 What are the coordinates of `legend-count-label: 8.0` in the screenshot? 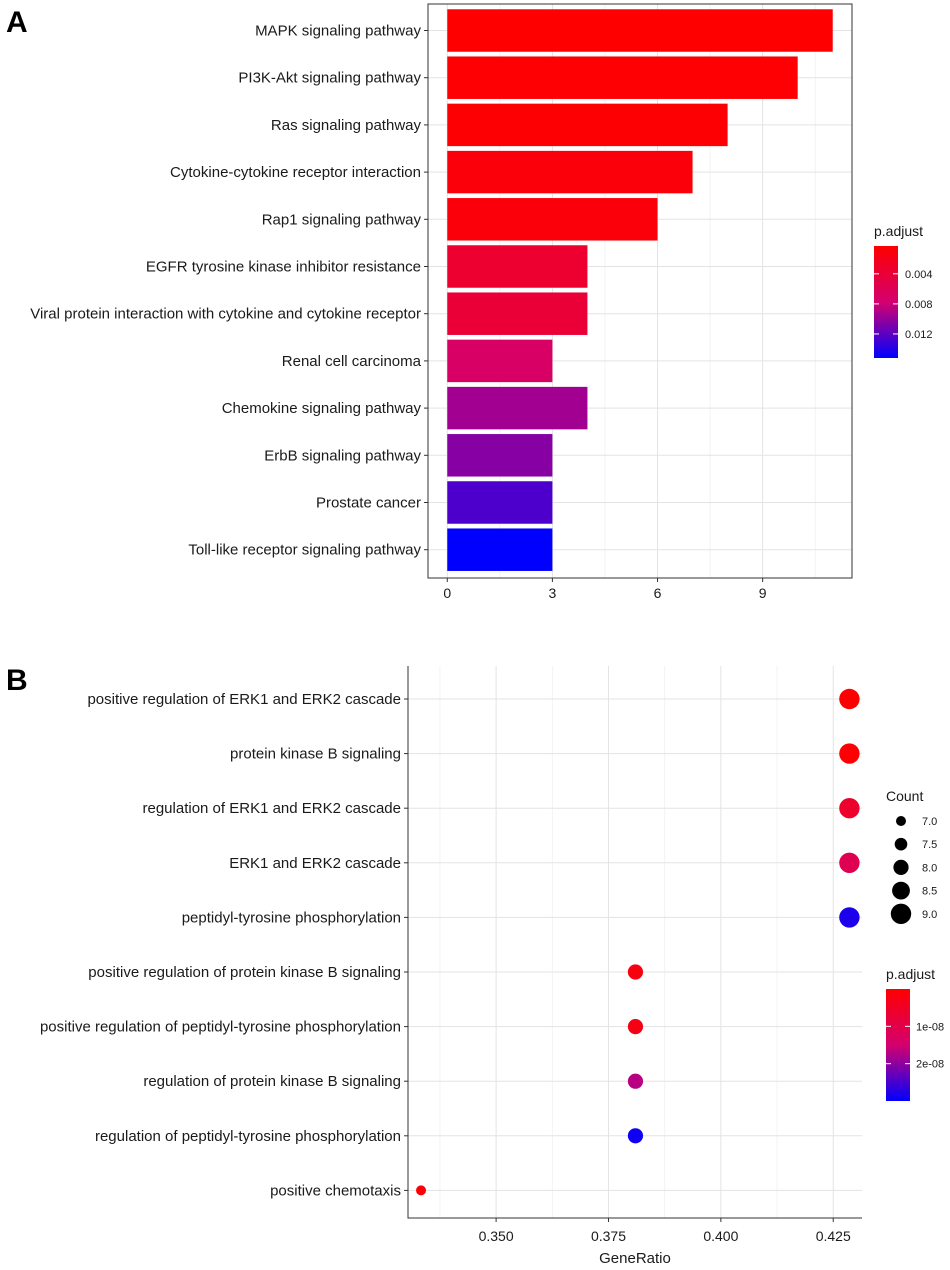 It's located at (929, 868).